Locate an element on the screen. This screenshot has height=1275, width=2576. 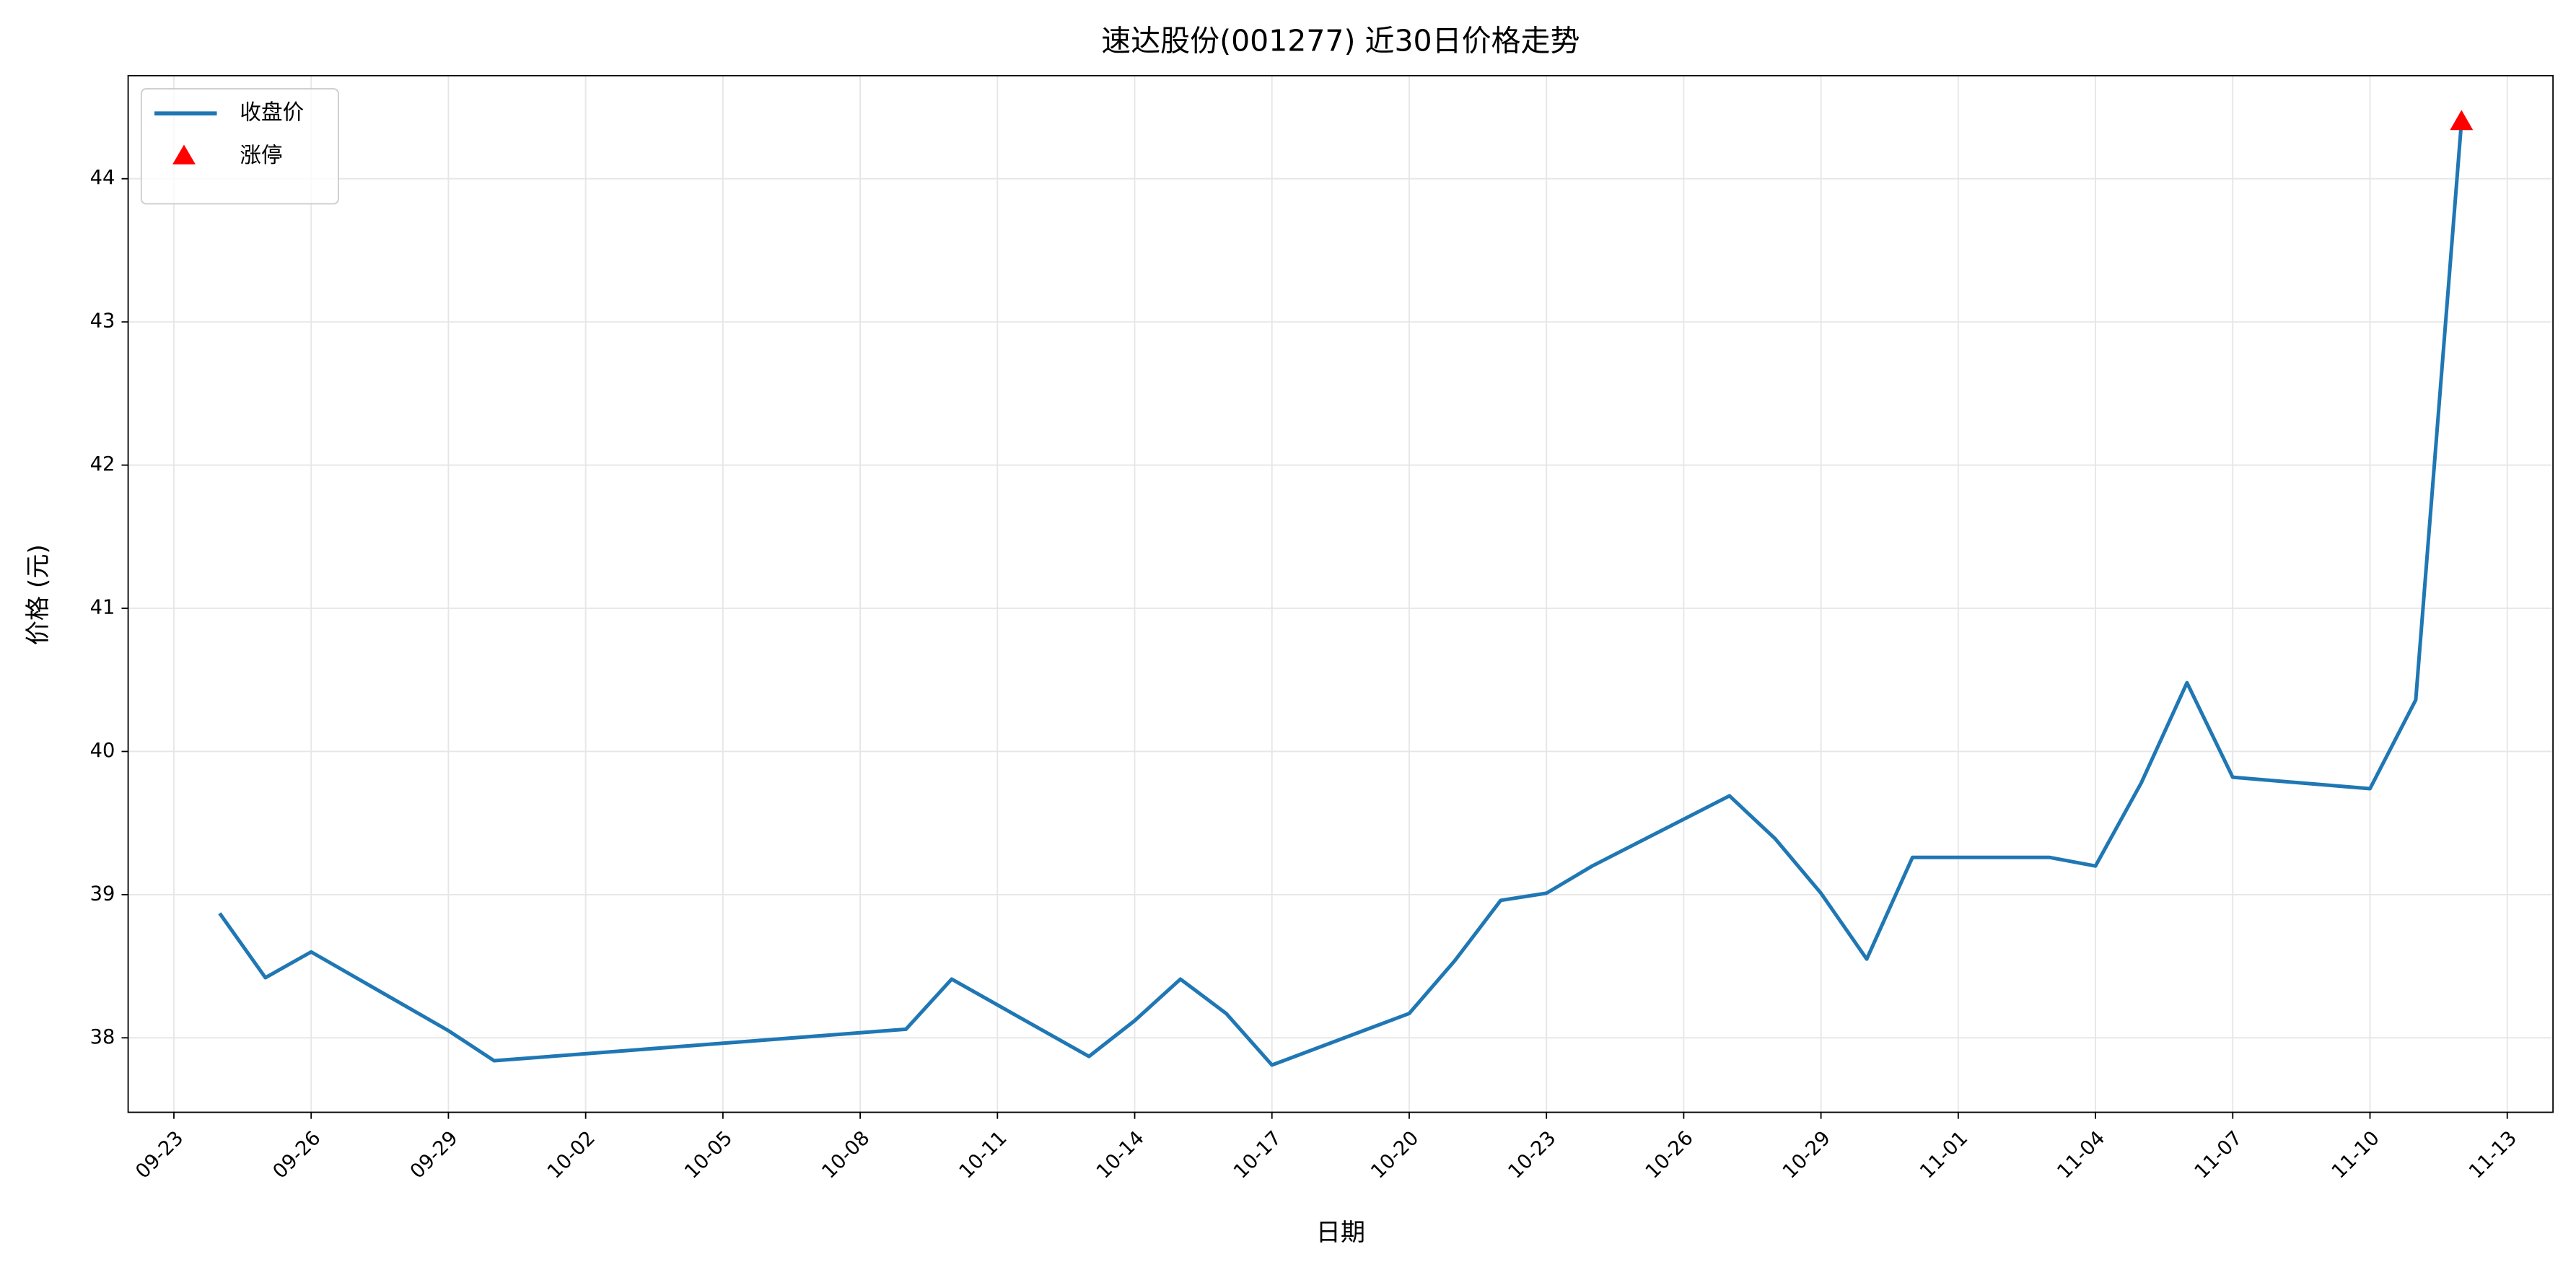
y-tick-label: 40 is located at coordinates (103, 751).